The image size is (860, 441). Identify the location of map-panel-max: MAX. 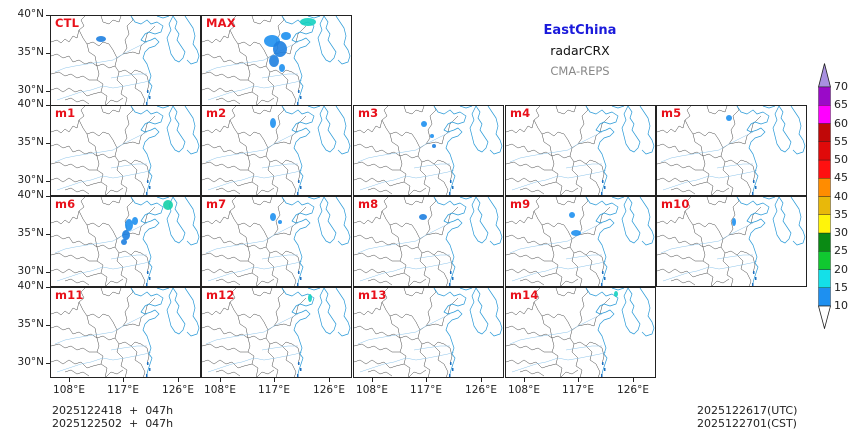
(276, 60).